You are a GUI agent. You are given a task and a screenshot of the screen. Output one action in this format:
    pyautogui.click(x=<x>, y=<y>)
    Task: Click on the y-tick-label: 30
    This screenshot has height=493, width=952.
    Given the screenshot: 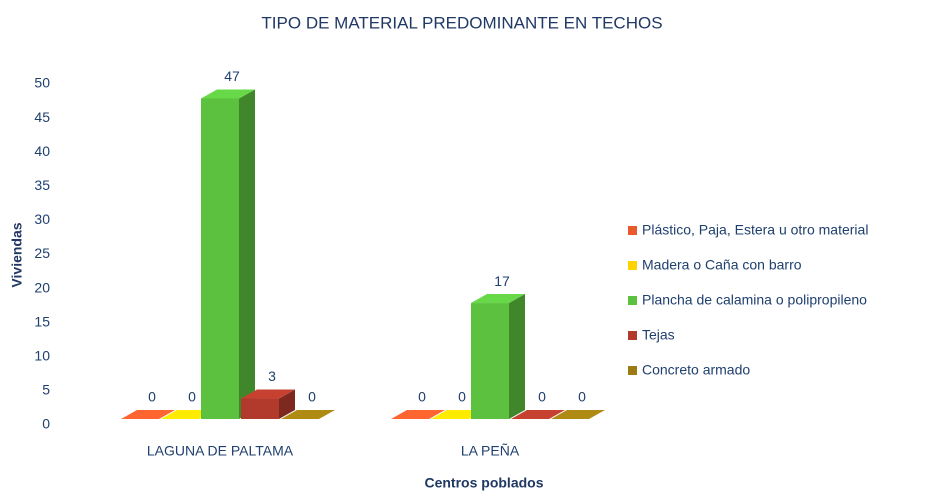 What is the action you would take?
    pyautogui.click(x=42, y=219)
    